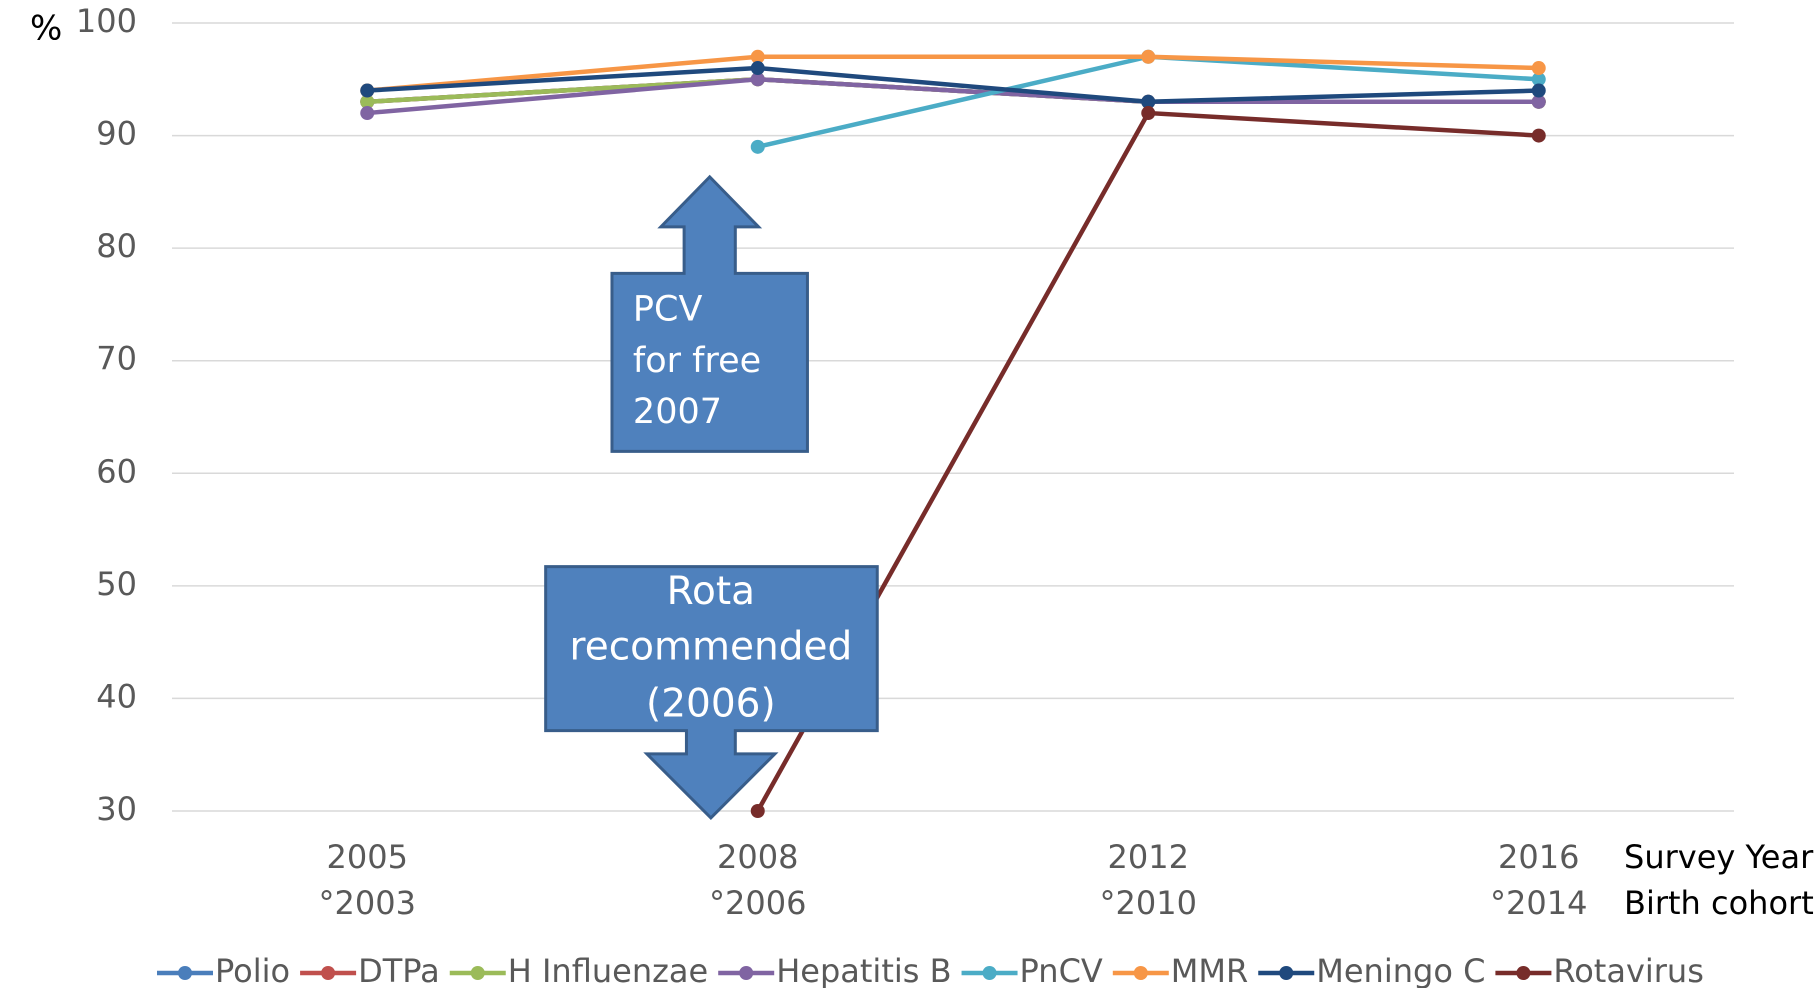  I want to click on y-tick-label: 80, so click(116, 246).